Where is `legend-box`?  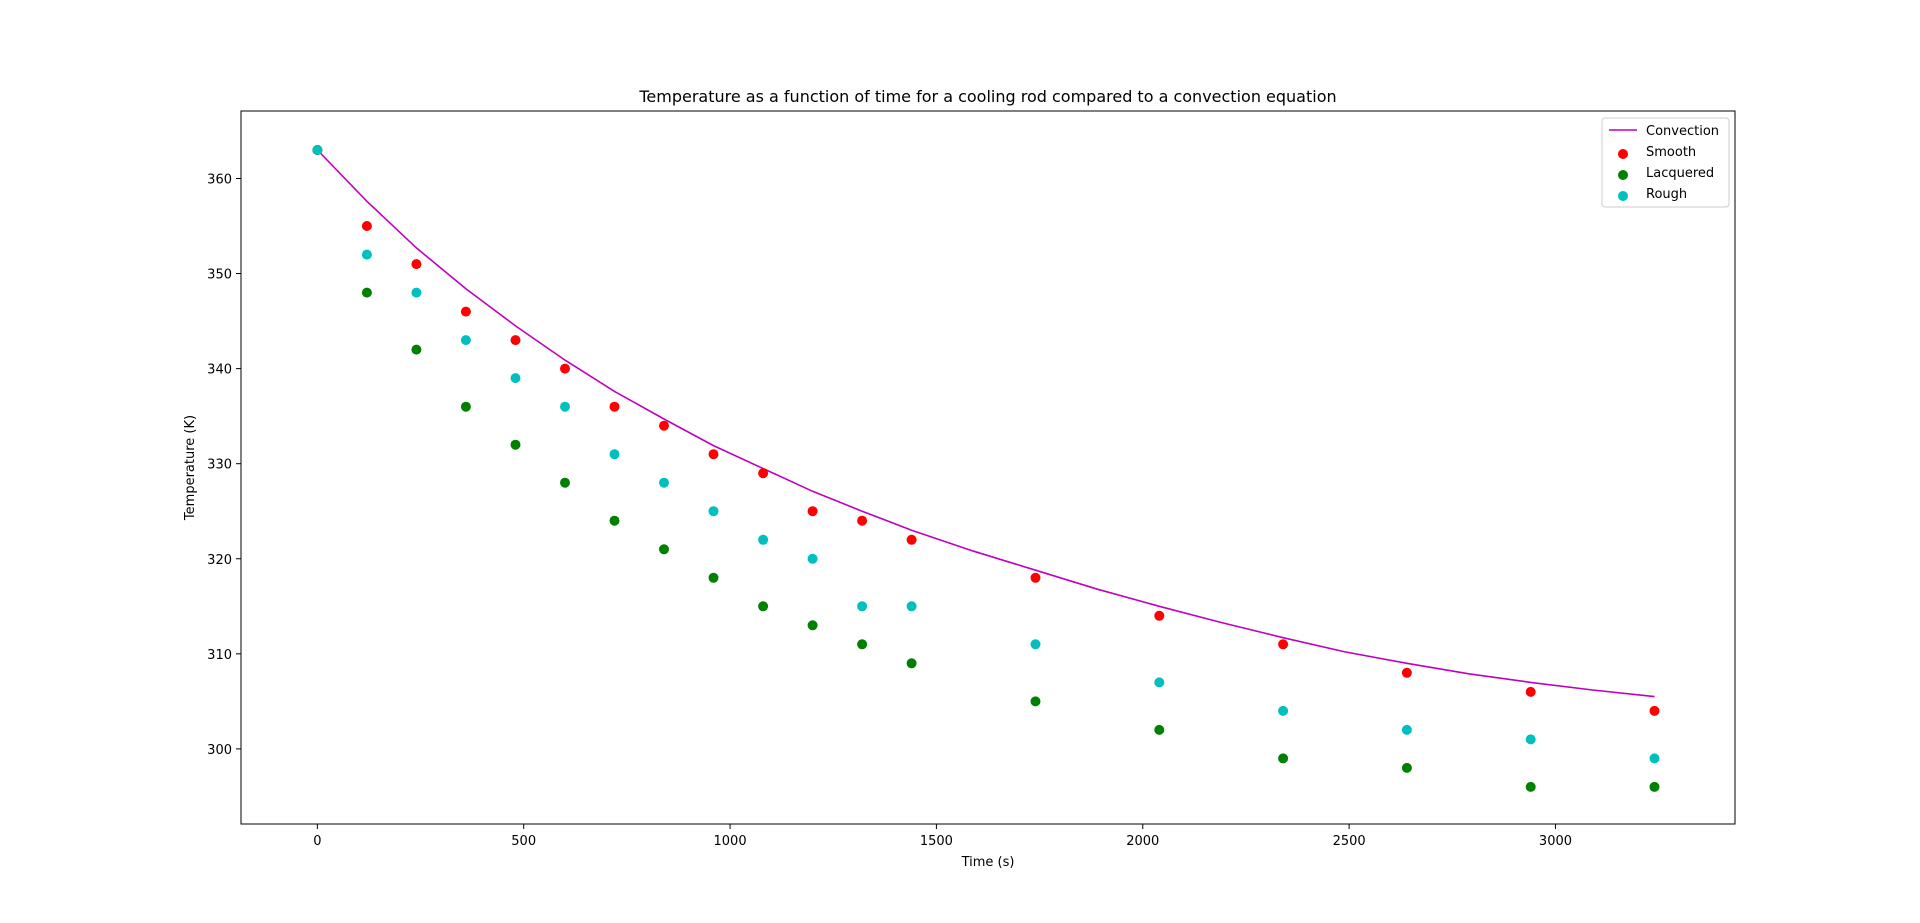
legend-box is located at coordinates (1665, 162).